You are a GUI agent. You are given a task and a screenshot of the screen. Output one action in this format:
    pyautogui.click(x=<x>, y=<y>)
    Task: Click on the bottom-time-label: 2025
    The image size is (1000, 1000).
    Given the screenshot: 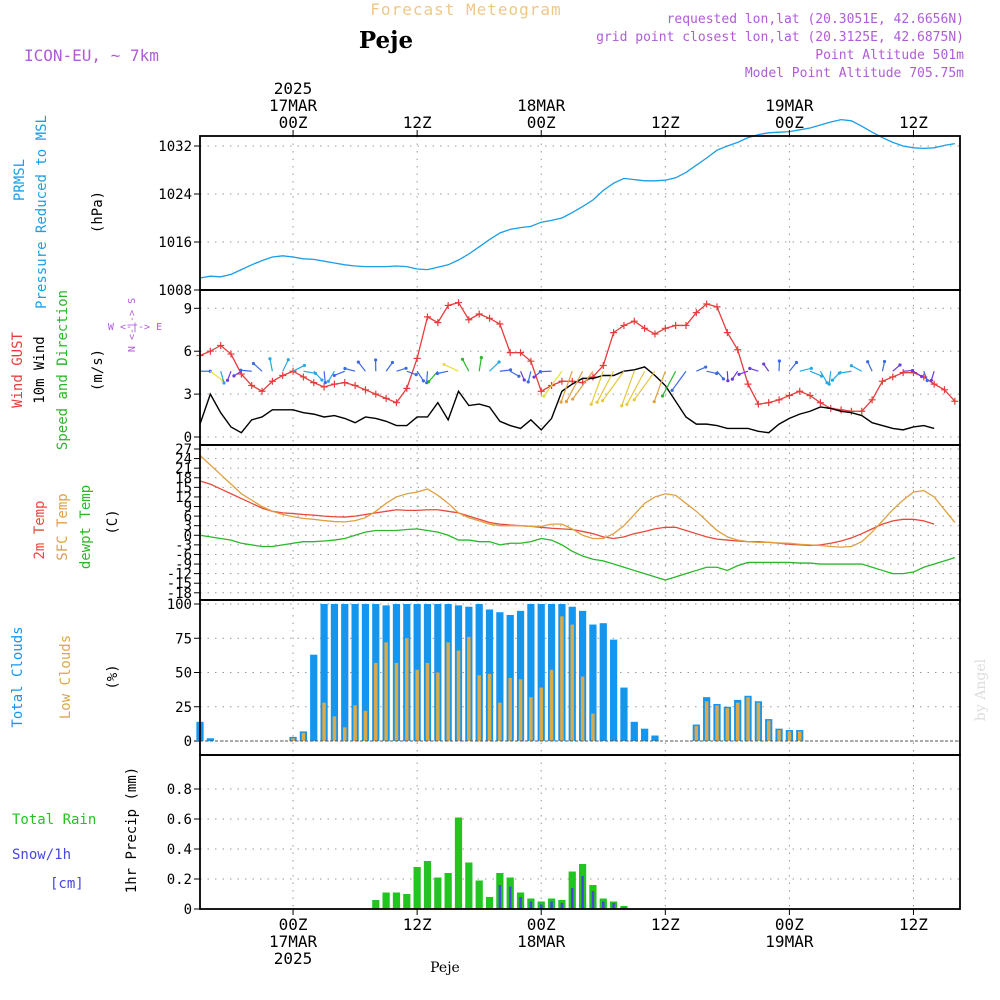 What is the action you would take?
    pyautogui.click(x=293, y=958)
    